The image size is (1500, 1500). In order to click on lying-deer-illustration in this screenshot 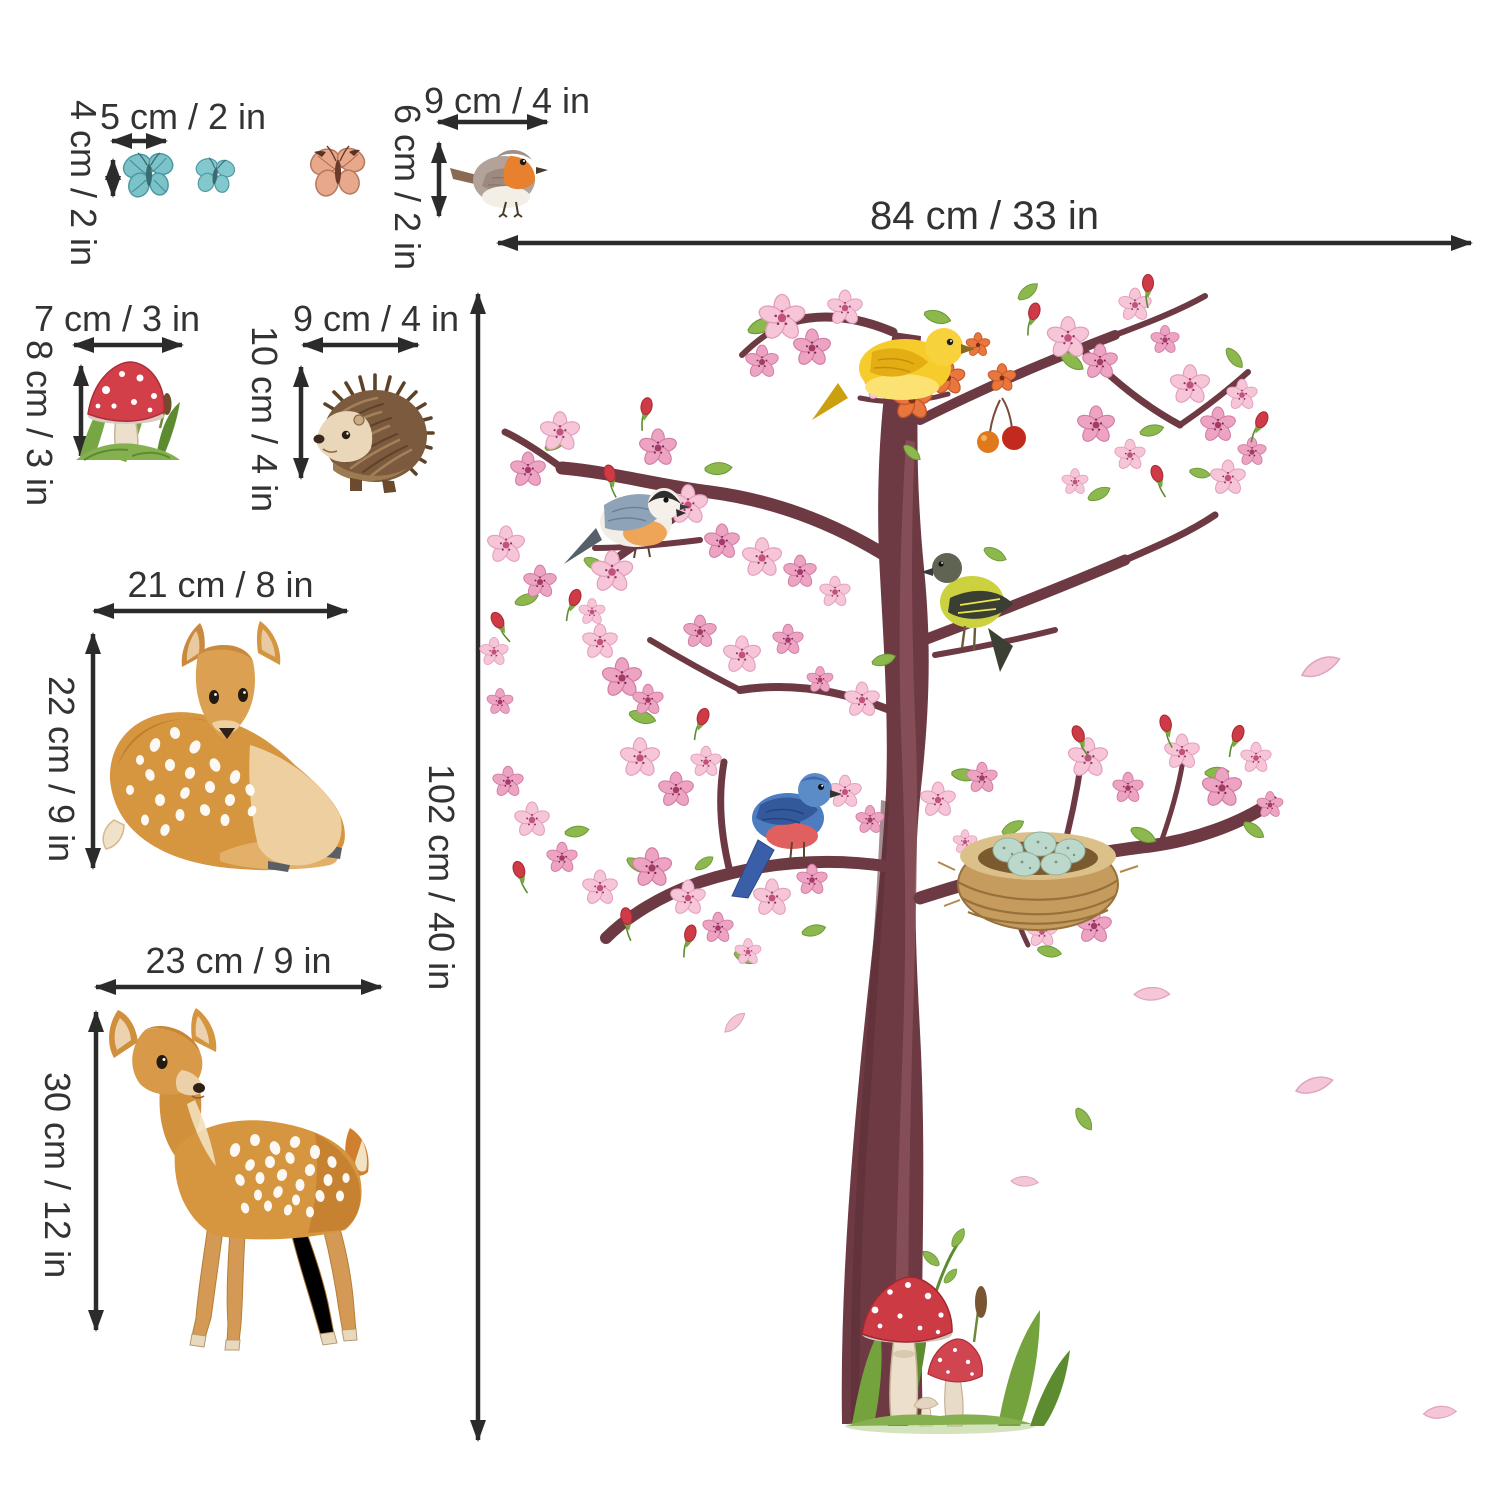, I will do `click(223, 746)`.